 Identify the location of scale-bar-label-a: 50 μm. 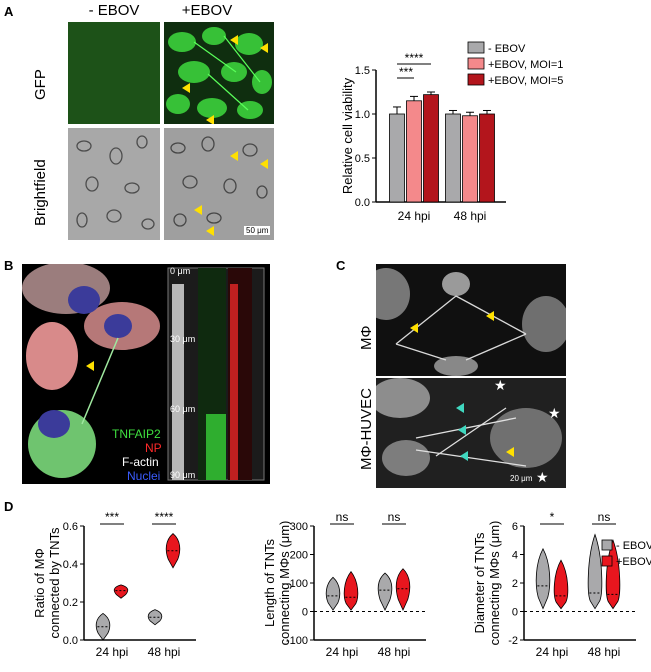
(257, 230).